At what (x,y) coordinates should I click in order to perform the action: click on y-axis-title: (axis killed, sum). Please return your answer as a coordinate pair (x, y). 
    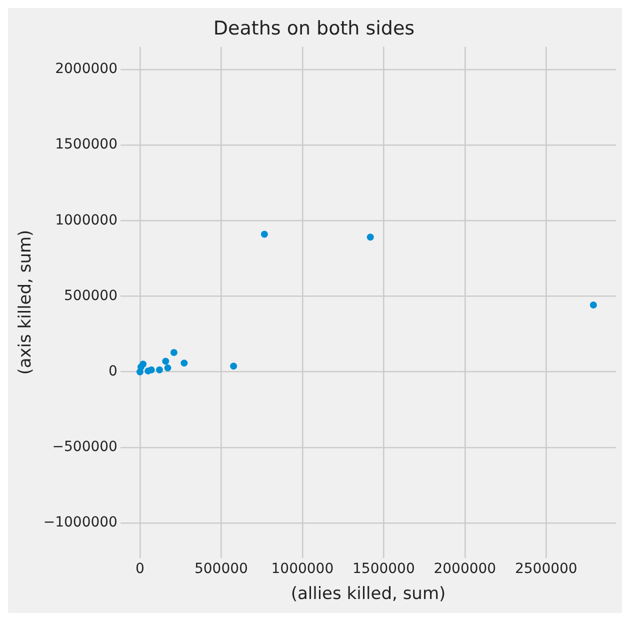
    Looking at the image, I should click on (26, 302).